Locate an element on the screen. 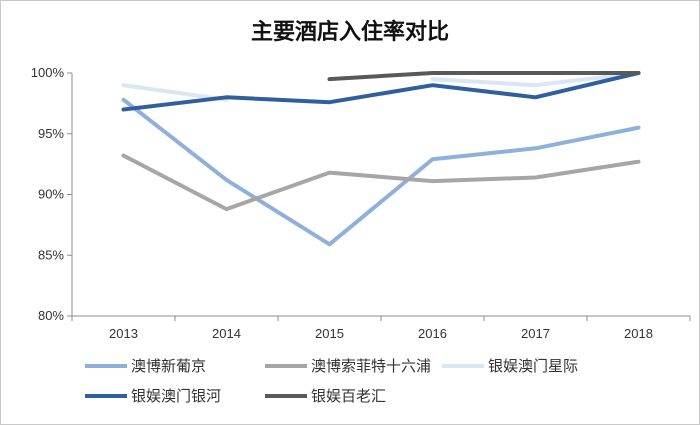  x-tick-label: 2016 is located at coordinates (432, 333).